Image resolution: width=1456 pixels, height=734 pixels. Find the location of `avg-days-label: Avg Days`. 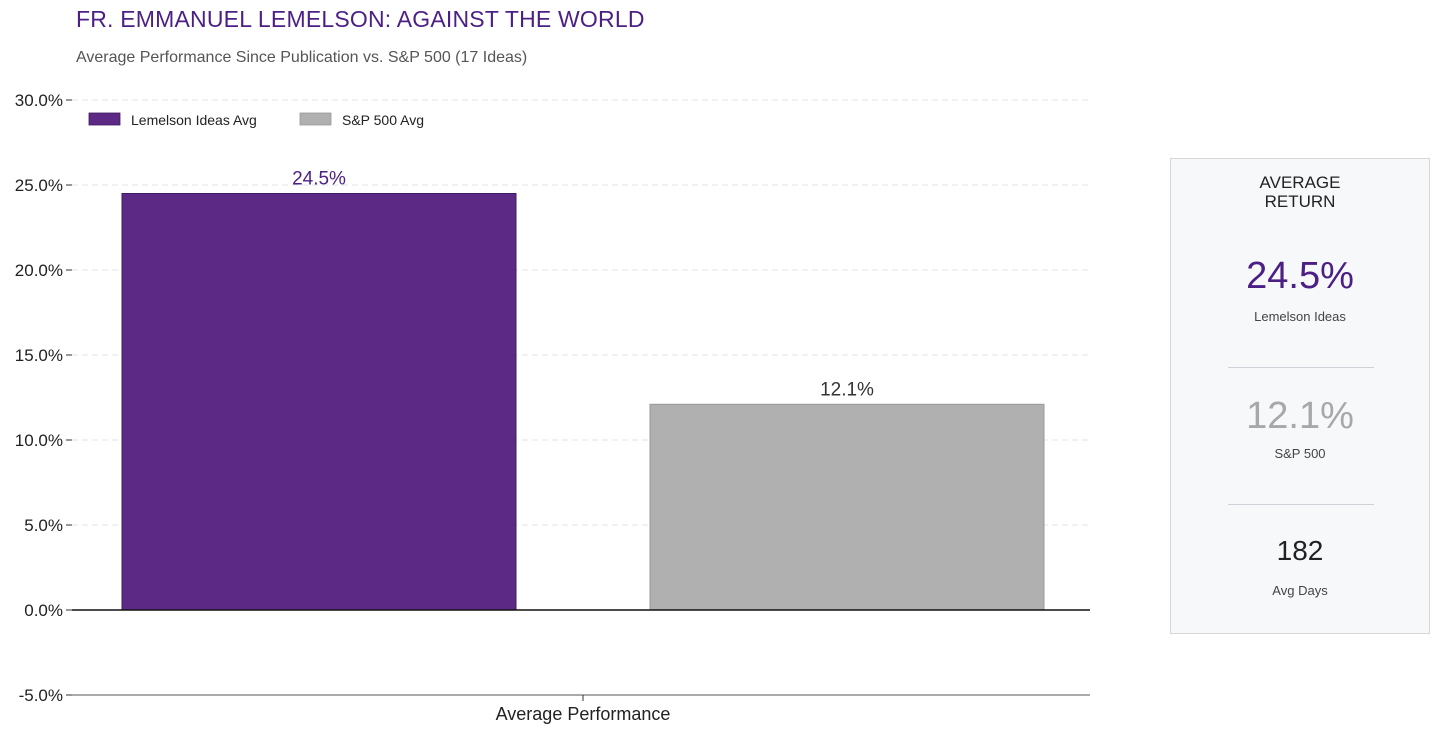

avg-days-label: Avg Days is located at coordinates (1300, 590).